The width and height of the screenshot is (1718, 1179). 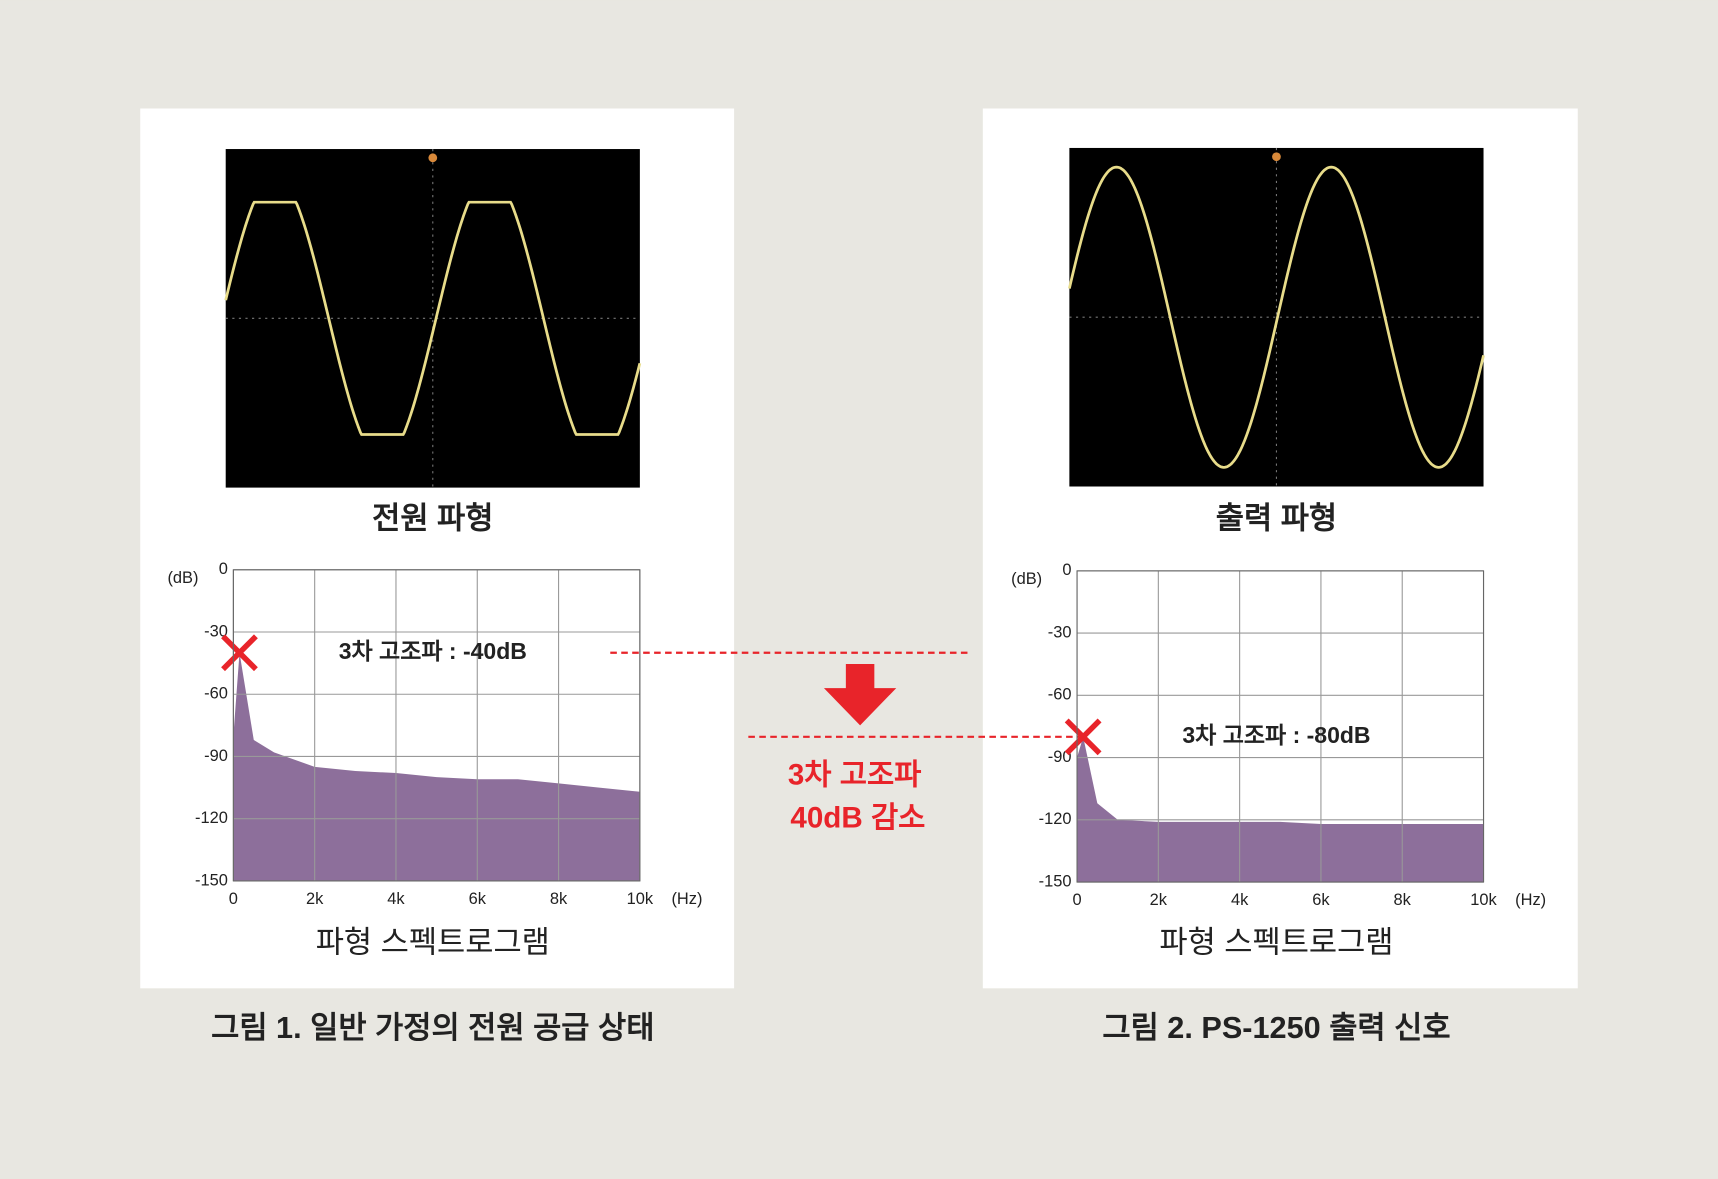 I want to click on reduction-note: 3차 고조파, so click(x=855, y=775).